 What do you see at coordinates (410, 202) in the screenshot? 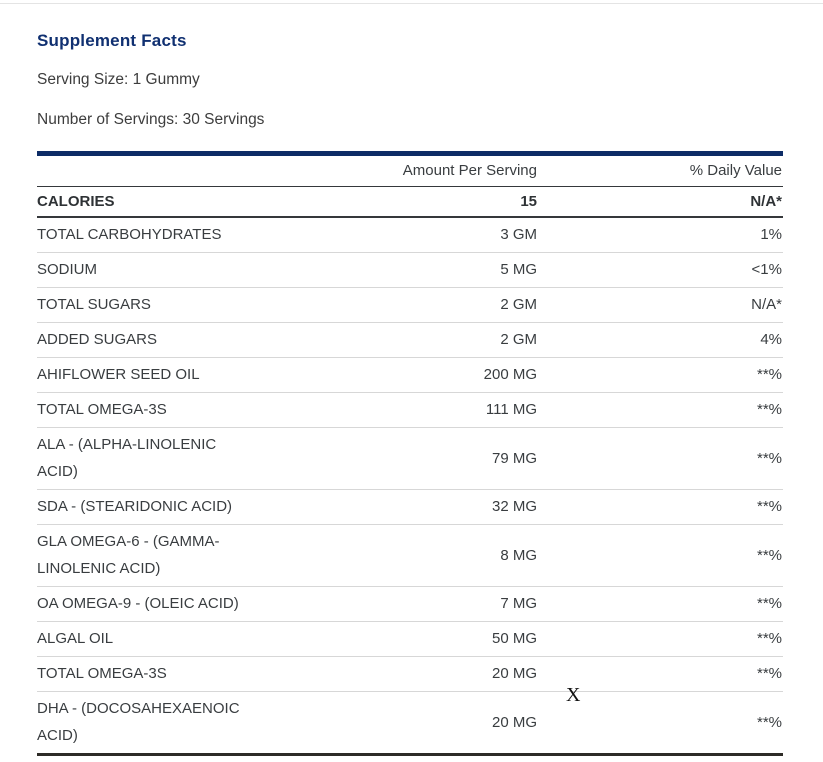
I see `table-row: CALORIES 15 N/A*` at bounding box center [410, 202].